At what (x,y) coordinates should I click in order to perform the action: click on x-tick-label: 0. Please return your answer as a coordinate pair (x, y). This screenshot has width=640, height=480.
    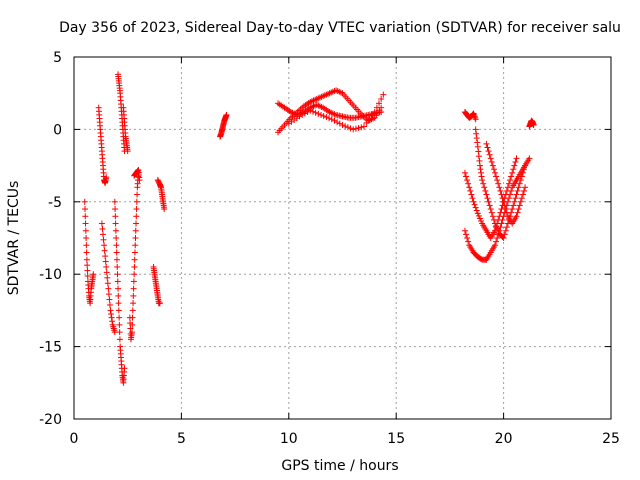
    Looking at the image, I should click on (74, 439).